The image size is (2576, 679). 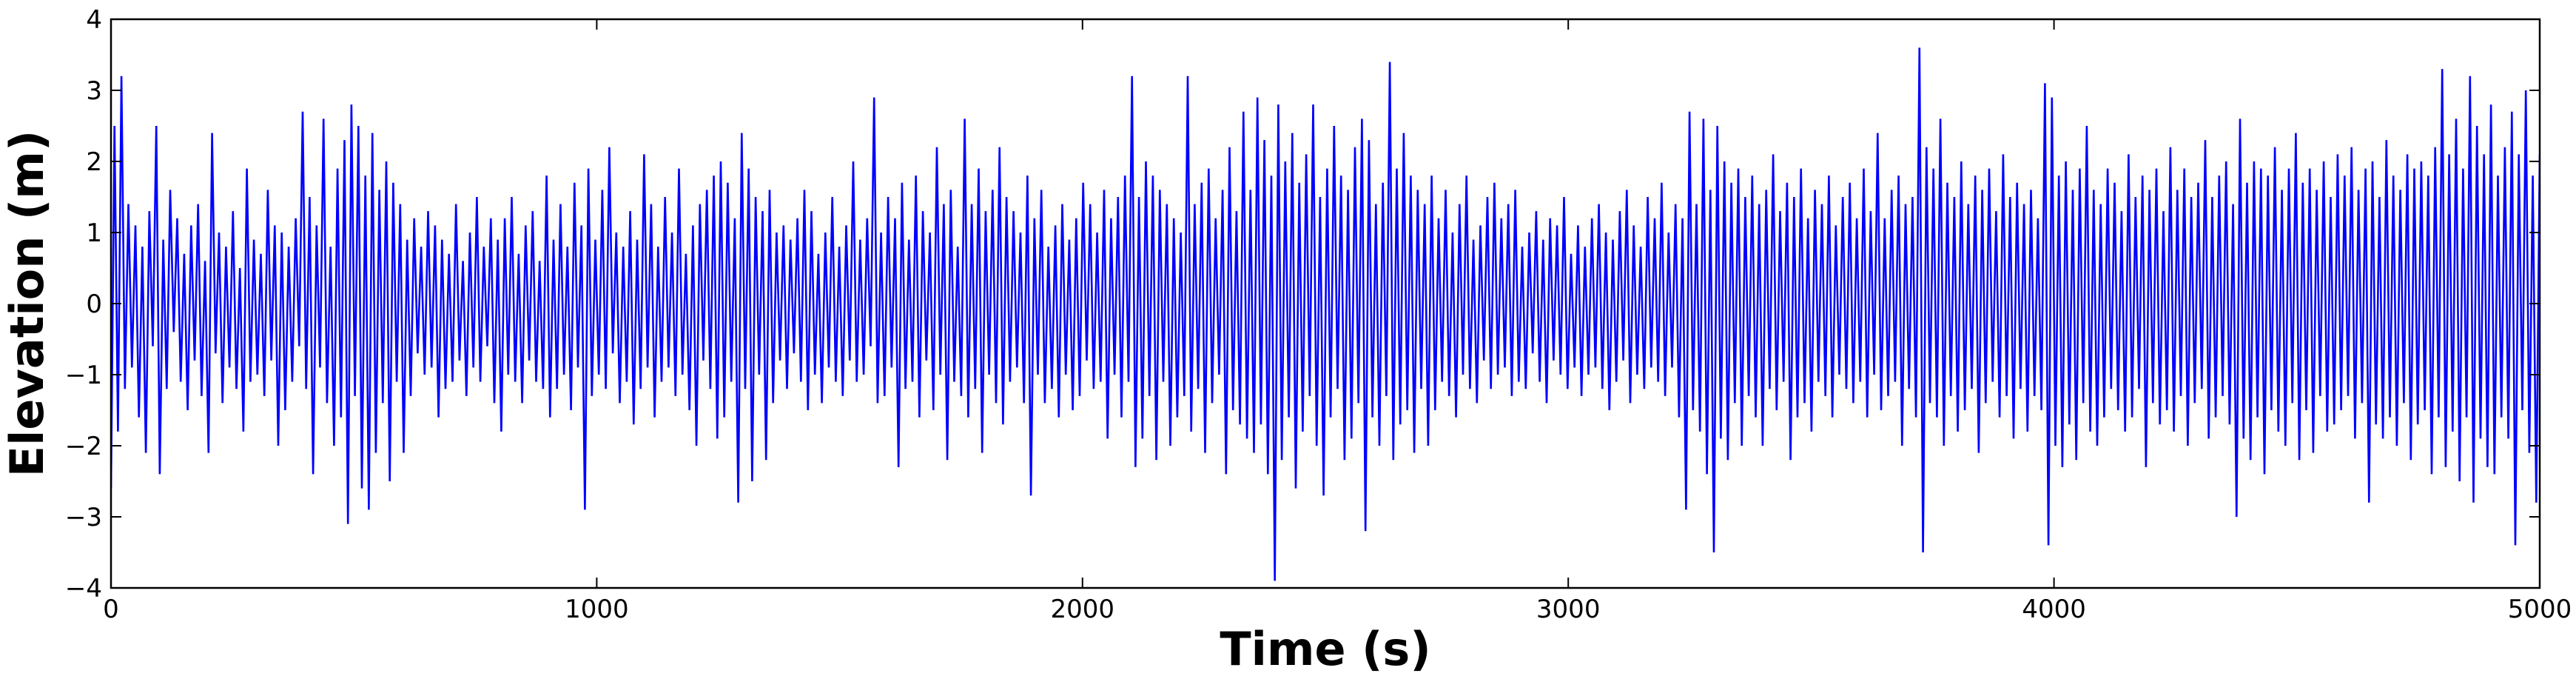 What do you see at coordinates (2054, 610) in the screenshot?
I see `x-tick-label: 4000` at bounding box center [2054, 610].